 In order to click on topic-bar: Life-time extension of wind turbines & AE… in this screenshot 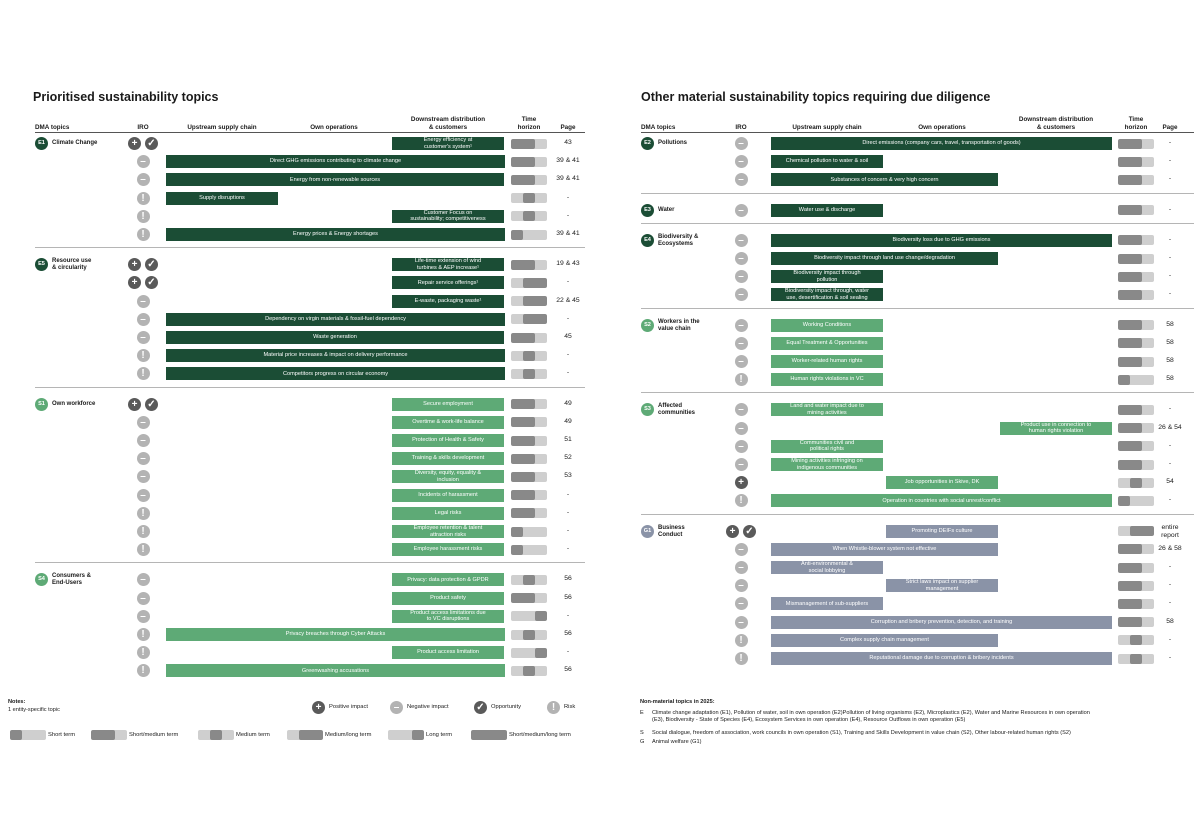, I will do `click(448, 265)`.